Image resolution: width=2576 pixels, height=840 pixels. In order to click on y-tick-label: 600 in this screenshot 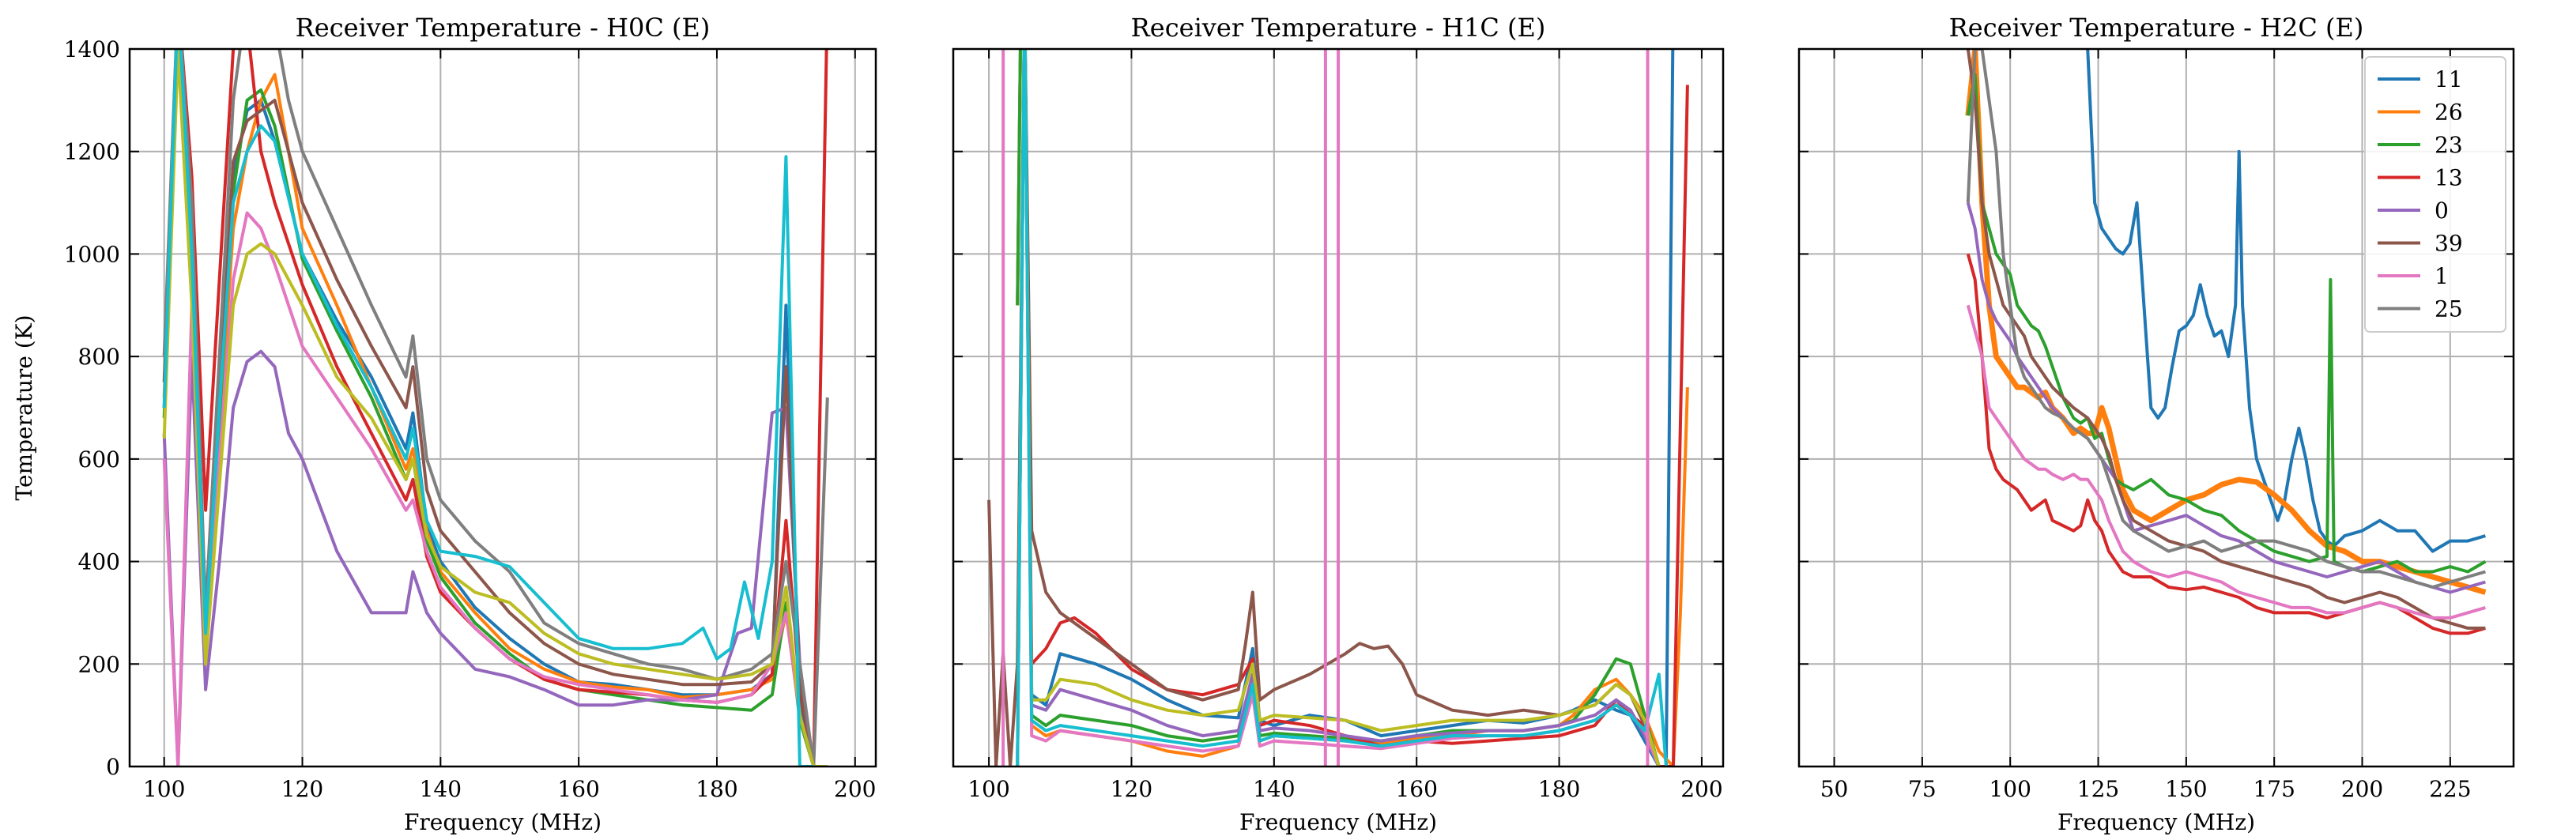, I will do `click(99, 459)`.